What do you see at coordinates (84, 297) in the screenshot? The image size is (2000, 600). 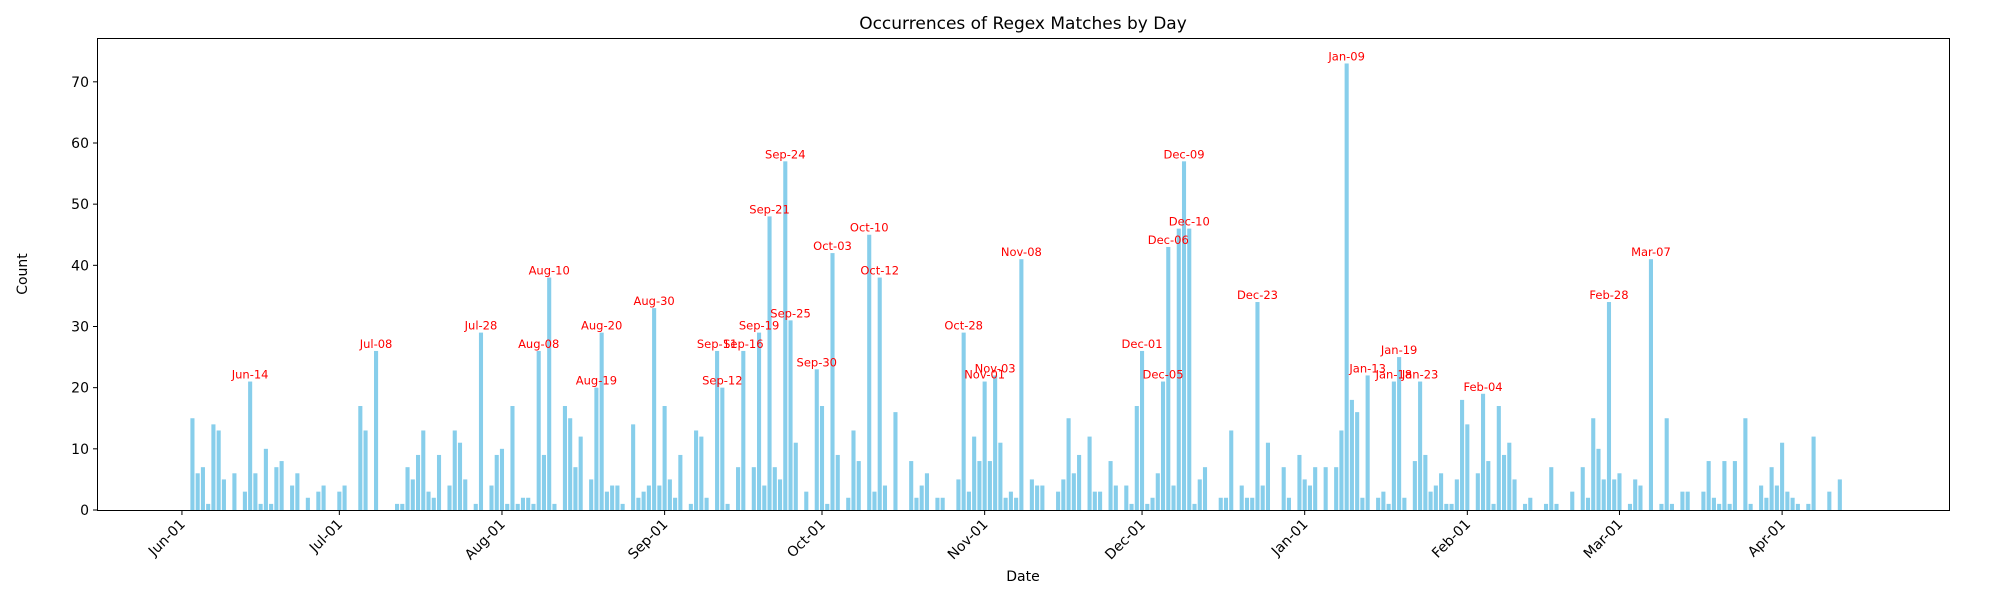 I see `y-axis-ticks: 0 10 20 30 40 50 60 70` at bounding box center [84, 297].